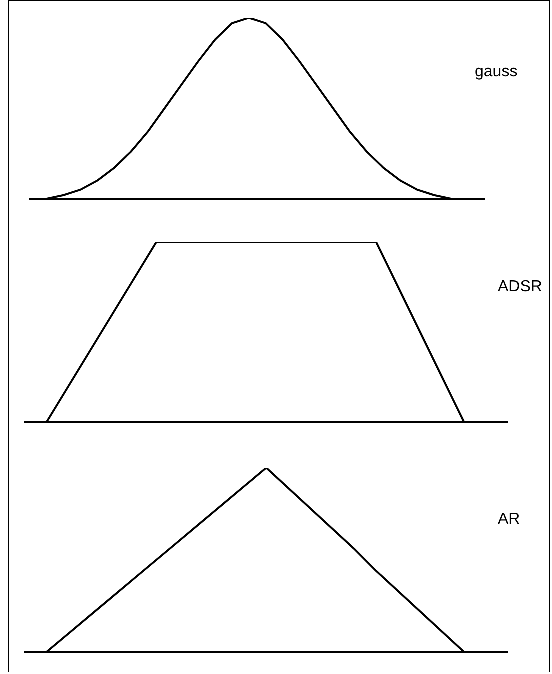 The height and width of the screenshot is (674, 552). Describe the element at coordinates (520, 287) in the screenshot. I see `text: ADSR` at that location.